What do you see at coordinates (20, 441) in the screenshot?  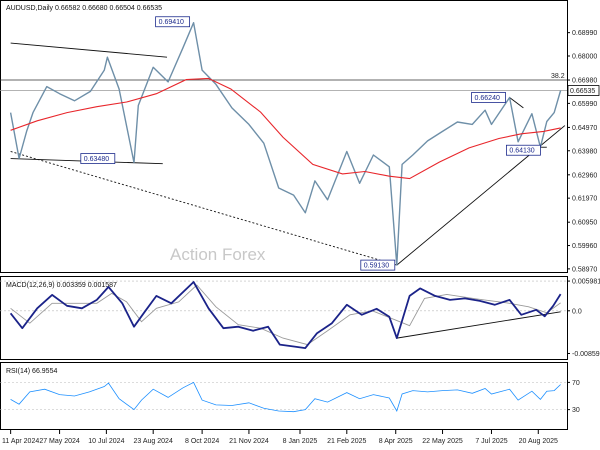 I see `x-tick-label: 11 Apr 2024` at bounding box center [20, 441].